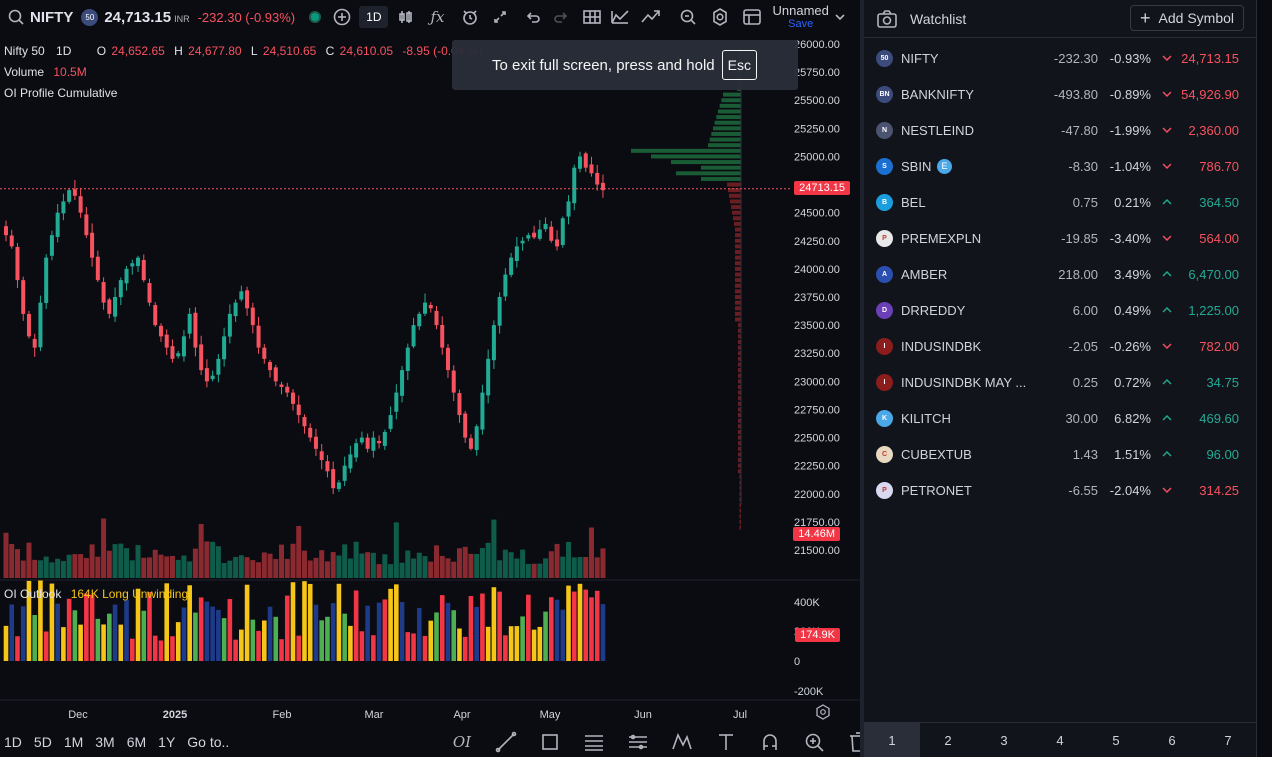 This screenshot has width=1272, height=757. What do you see at coordinates (801, 24) in the screenshot?
I see `save-label: Save` at bounding box center [801, 24].